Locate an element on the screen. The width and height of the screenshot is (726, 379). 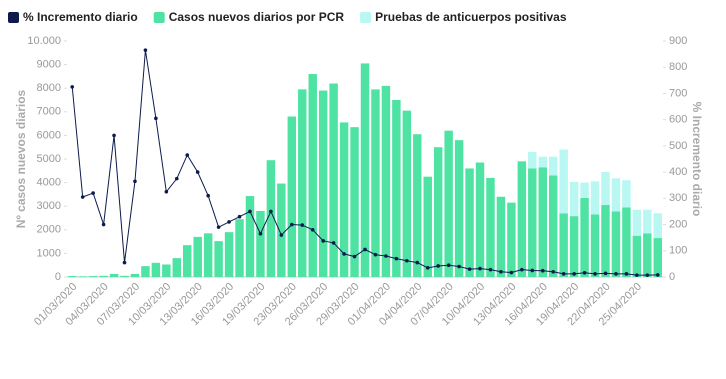
y-tick-label: 9000 is located at coordinates (49, 65).